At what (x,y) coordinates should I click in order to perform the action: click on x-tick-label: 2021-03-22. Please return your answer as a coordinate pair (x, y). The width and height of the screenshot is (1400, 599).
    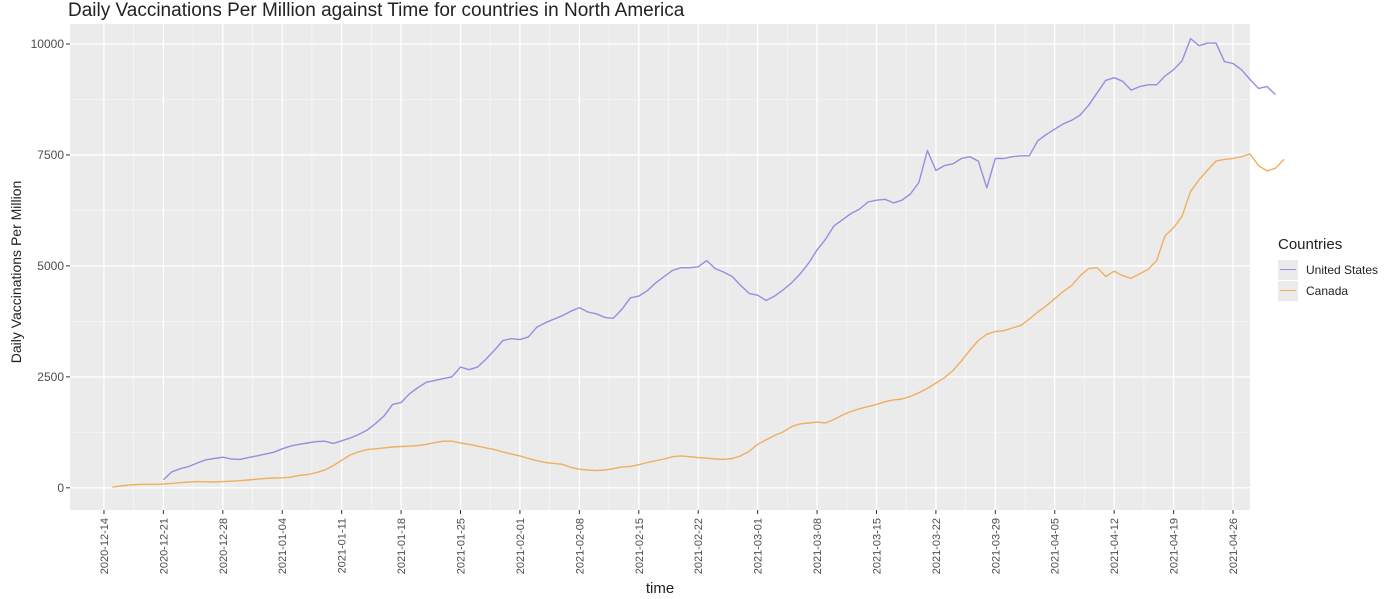
    Looking at the image, I should click on (937, 546).